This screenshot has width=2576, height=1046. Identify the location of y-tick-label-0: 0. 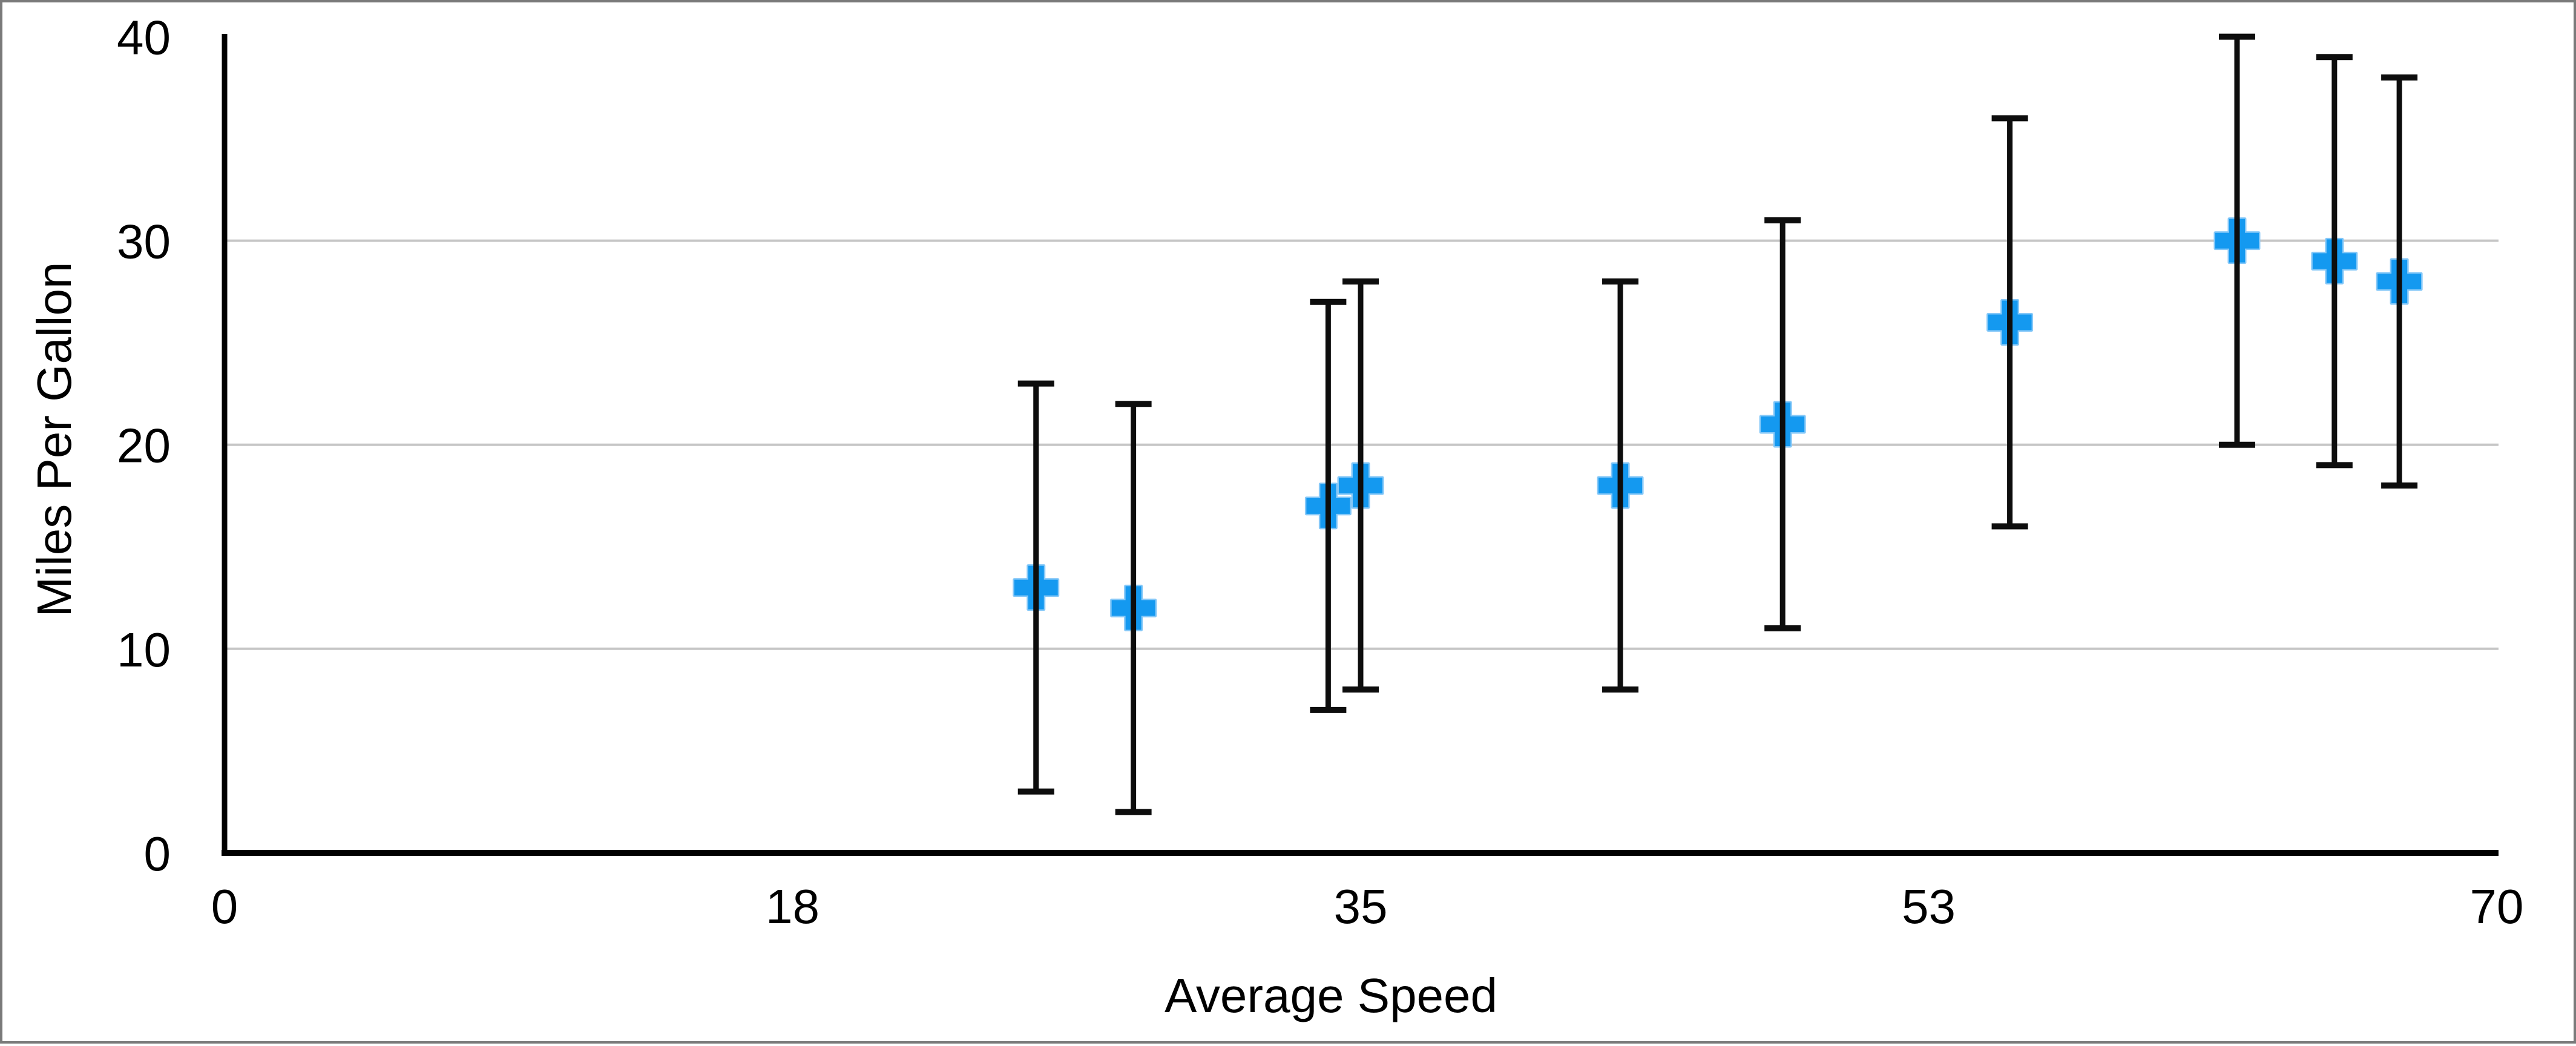
(157, 854).